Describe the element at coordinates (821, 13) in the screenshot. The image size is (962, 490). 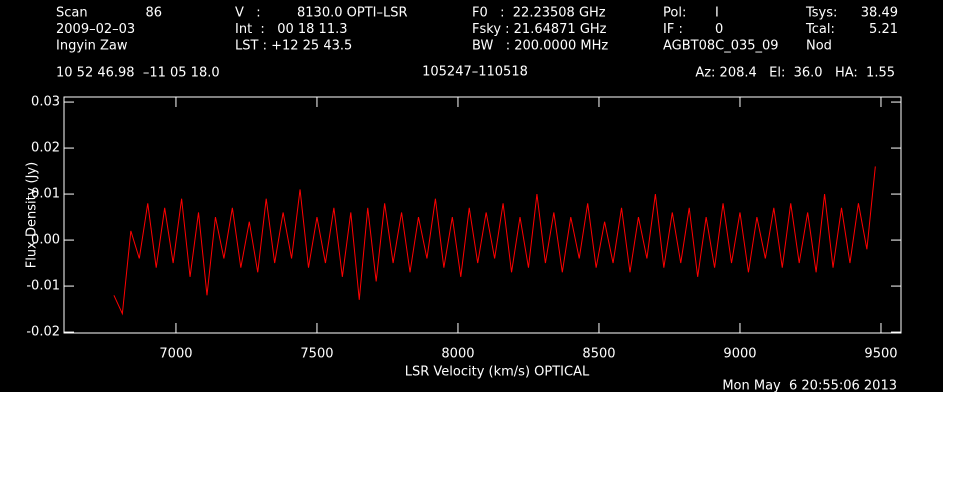
I see `header-field: Tsys:` at that location.